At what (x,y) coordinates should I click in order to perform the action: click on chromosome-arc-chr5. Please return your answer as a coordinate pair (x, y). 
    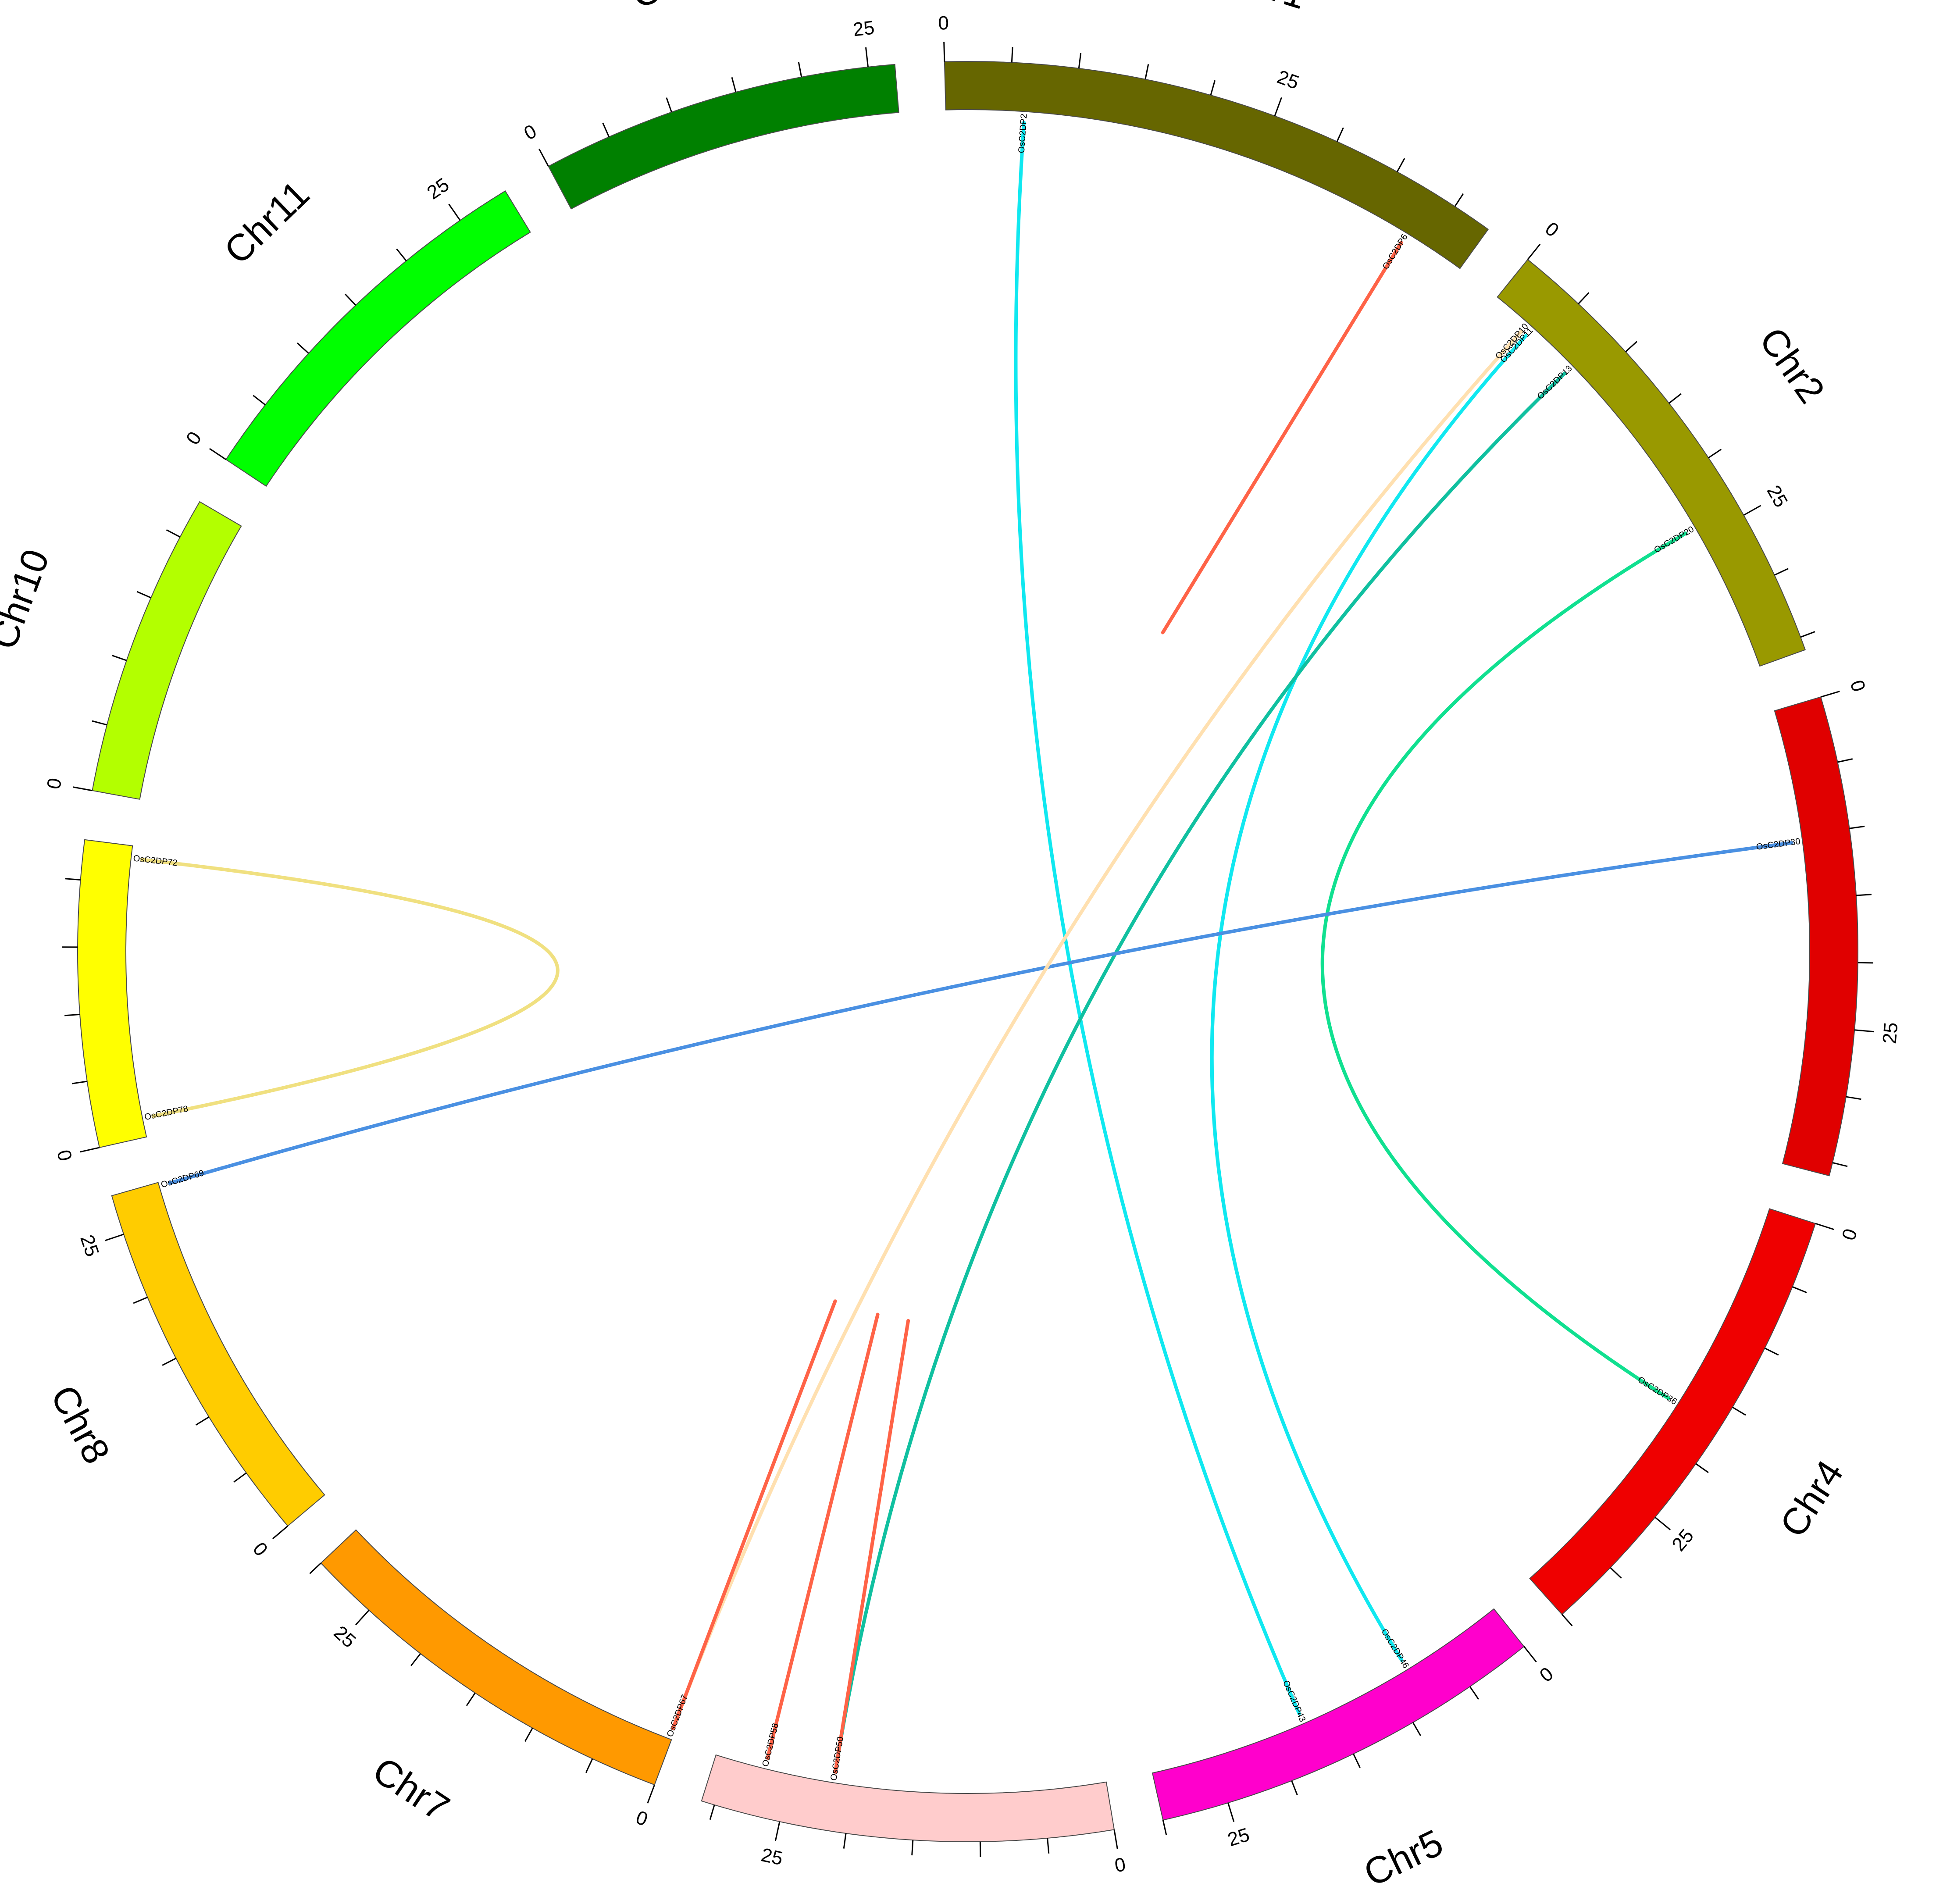
    Looking at the image, I should click on (1338, 1714).